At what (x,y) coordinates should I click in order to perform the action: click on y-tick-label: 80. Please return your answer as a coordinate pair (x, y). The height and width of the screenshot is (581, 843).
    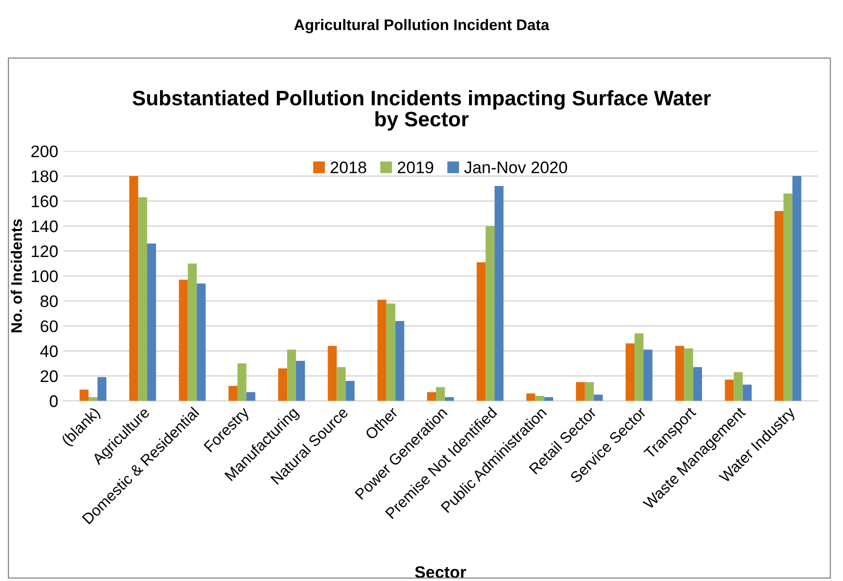
    Looking at the image, I should click on (49, 301).